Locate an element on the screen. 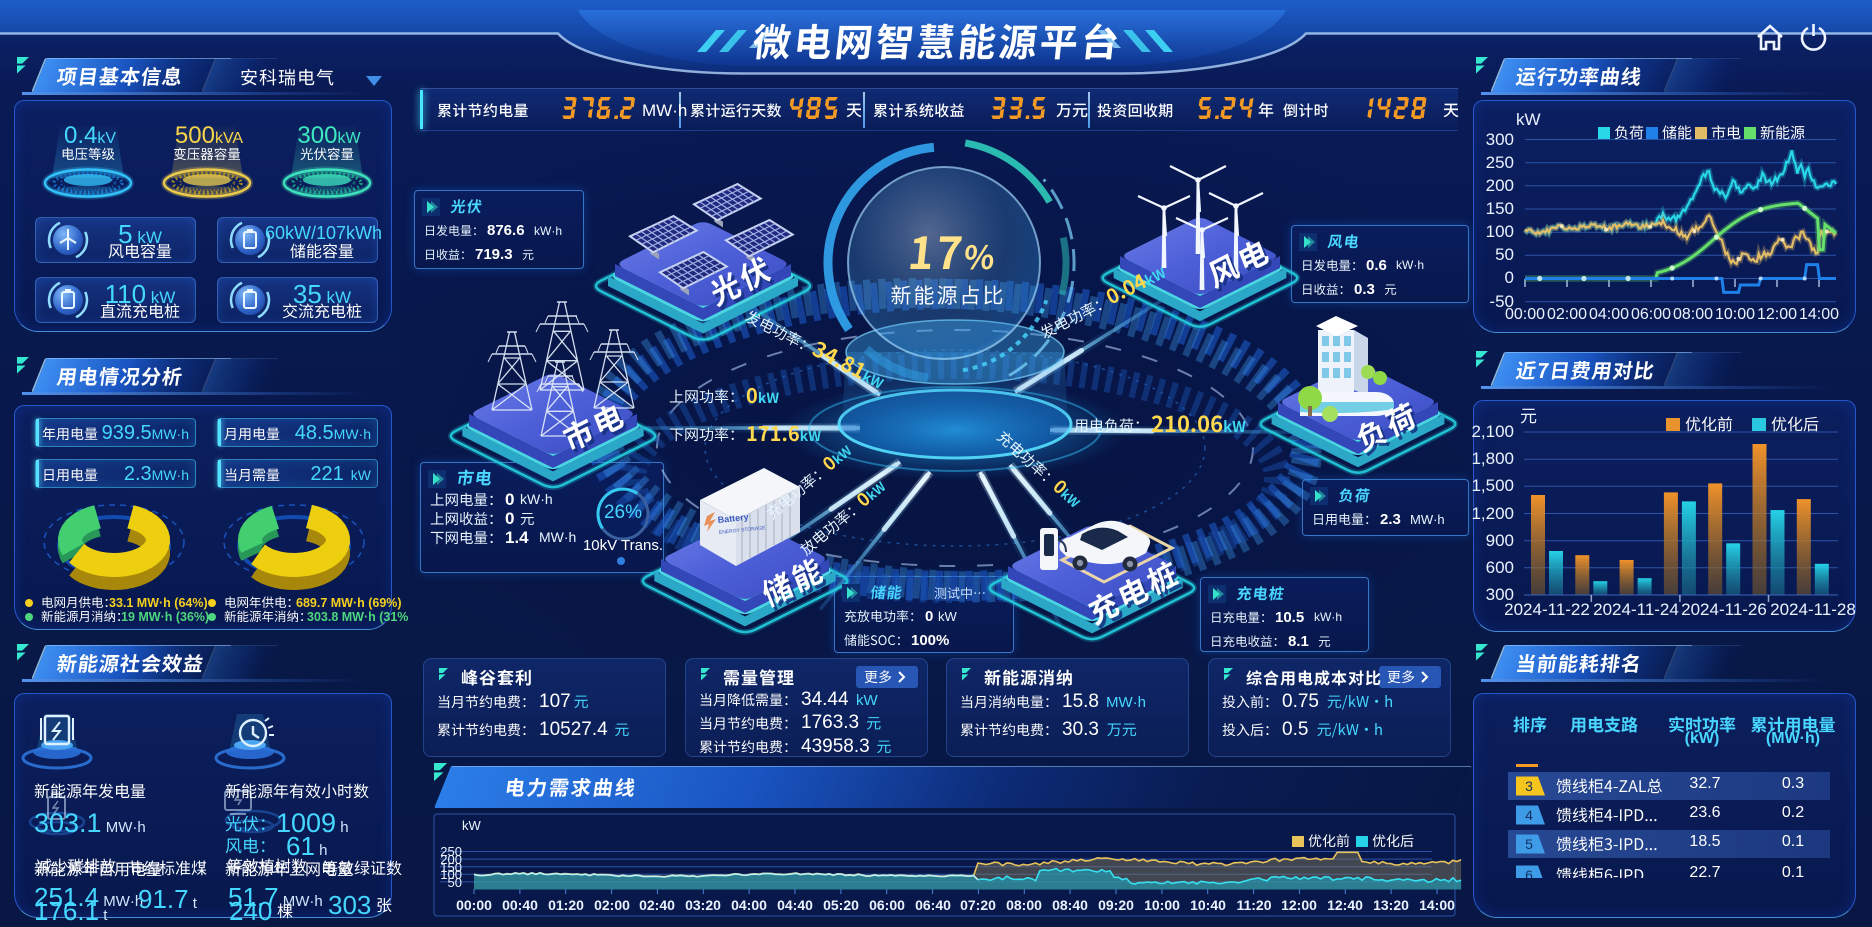 The image size is (1872, 927). svg-text: 6 is located at coordinates (1529, 872).